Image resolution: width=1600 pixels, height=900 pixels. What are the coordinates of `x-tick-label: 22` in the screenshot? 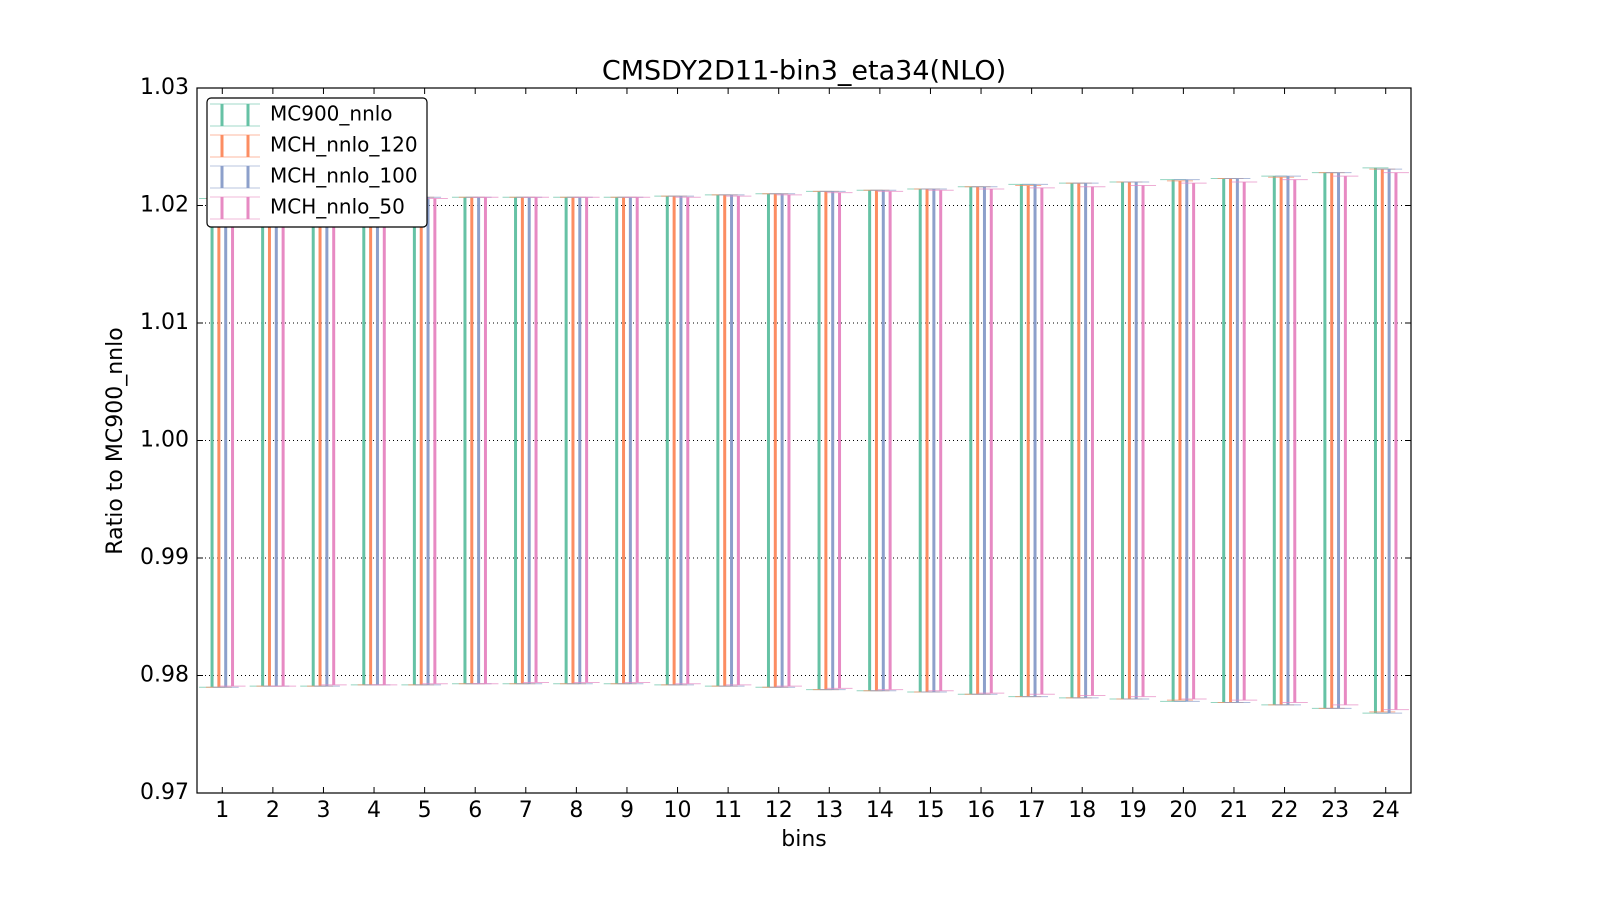 It's located at (1285, 810).